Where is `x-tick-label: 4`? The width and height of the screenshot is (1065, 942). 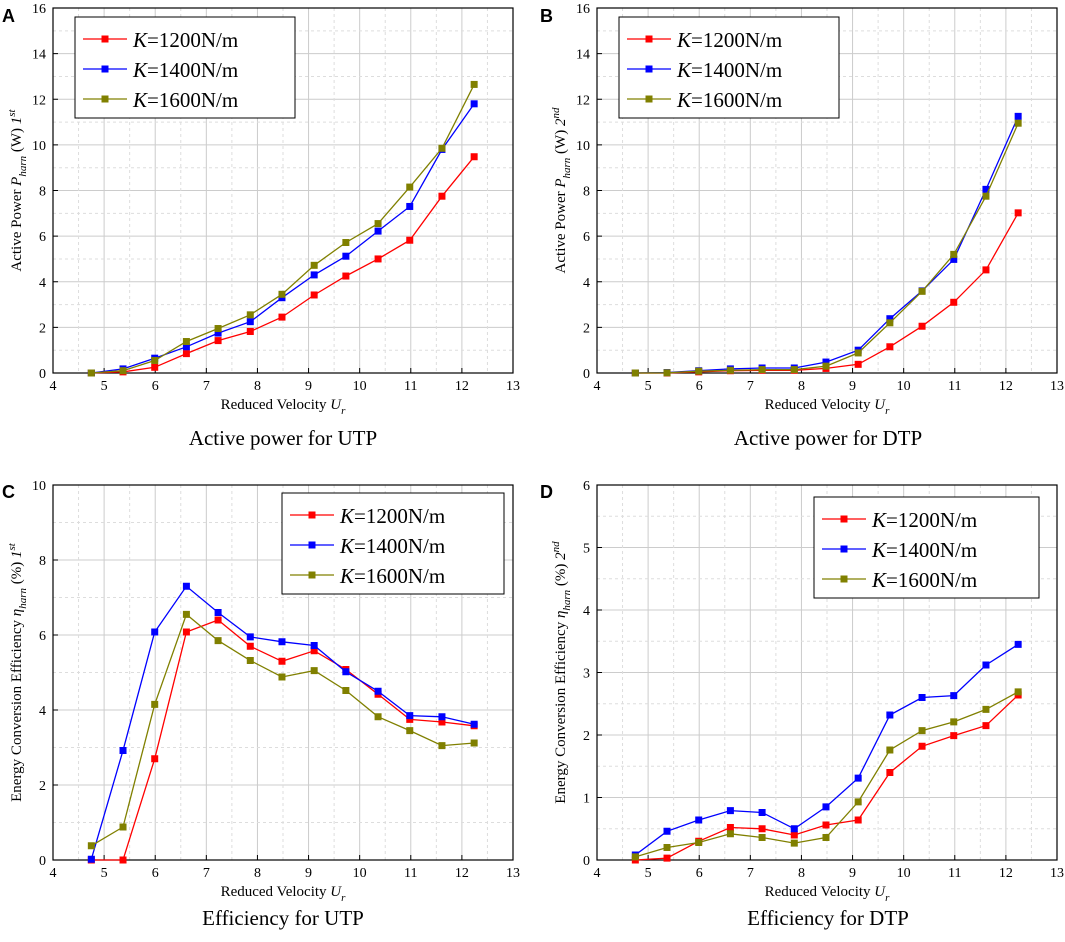
x-tick-label: 4 is located at coordinates (597, 873).